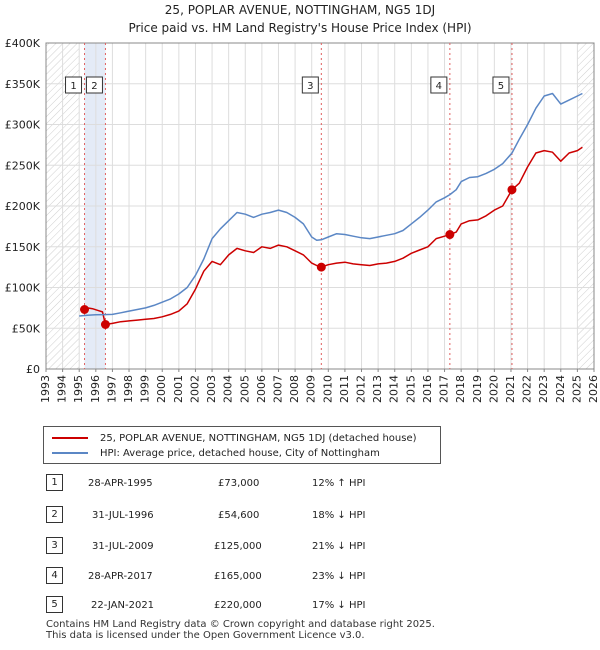 The width and height of the screenshot is (600, 650). What do you see at coordinates (460, 389) in the screenshot?
I see `x-tick-label: 2018` at bounding box center [460, 389].